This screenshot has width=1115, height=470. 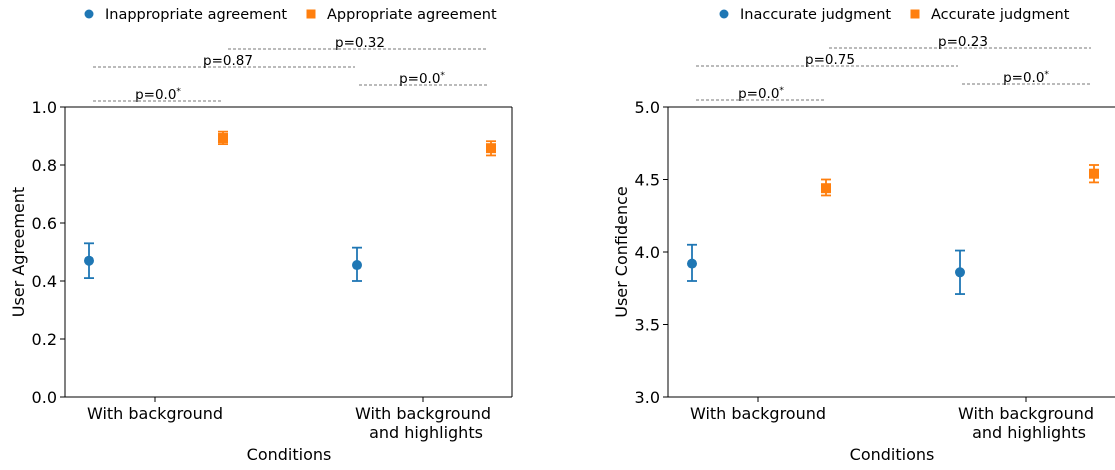 I want to click on p-value-label: p=0.32, so click(x=360, y=43).